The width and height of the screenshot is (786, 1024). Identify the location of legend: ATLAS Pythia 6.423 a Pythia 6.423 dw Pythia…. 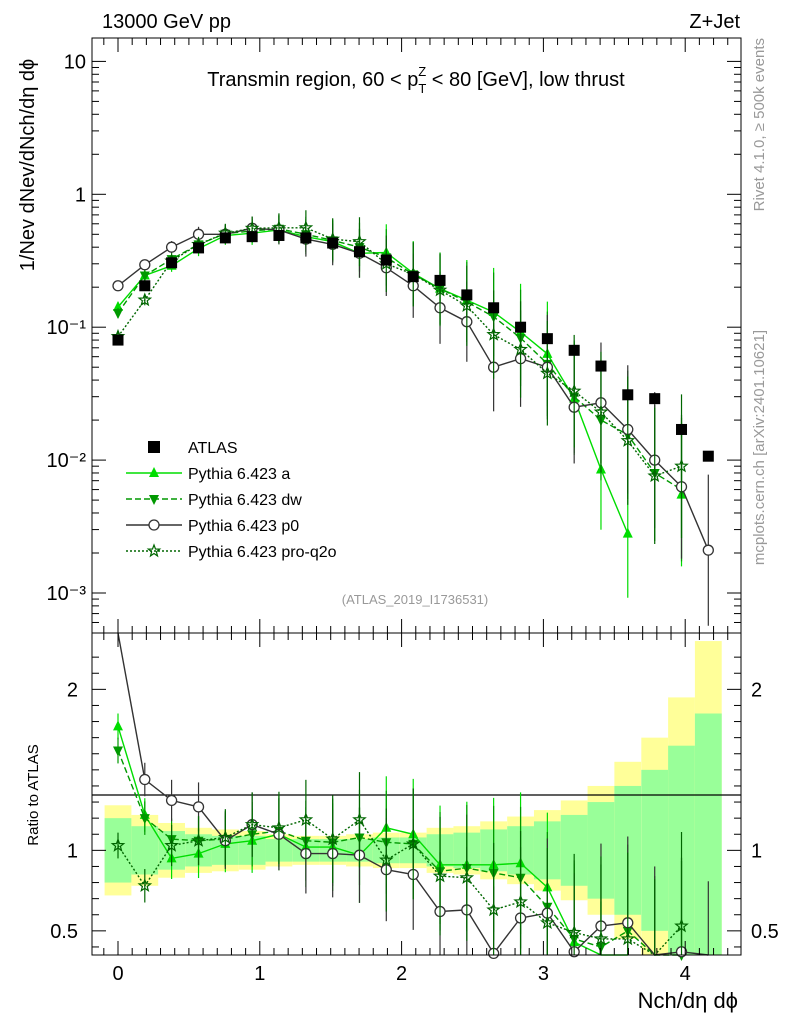
(231, 500).